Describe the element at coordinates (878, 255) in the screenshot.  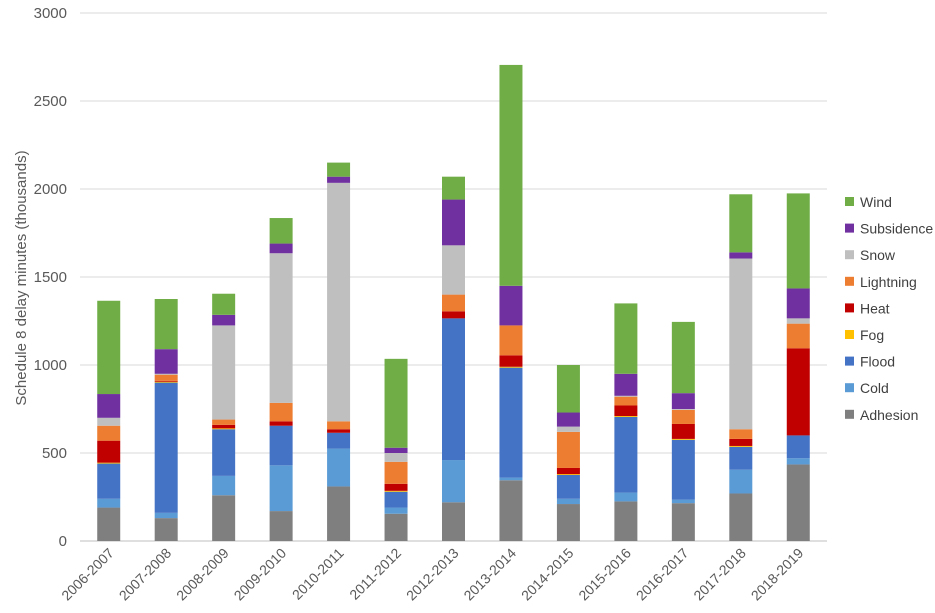
I see `legend-label-snow: Snow` at that location.